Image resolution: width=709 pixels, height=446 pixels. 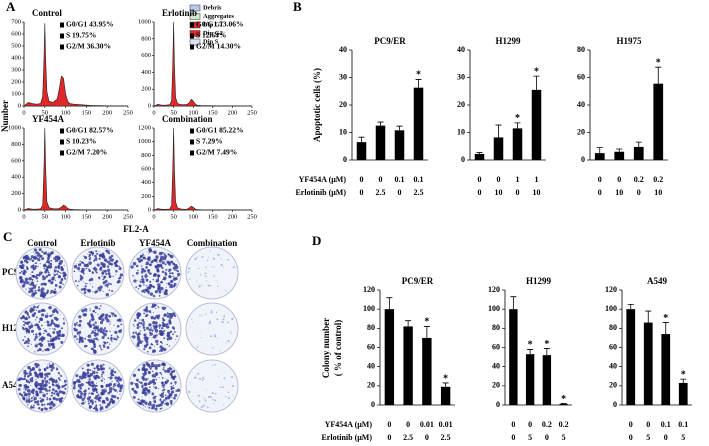 I want to click on panel-label: D, so click(x=316, y=240).